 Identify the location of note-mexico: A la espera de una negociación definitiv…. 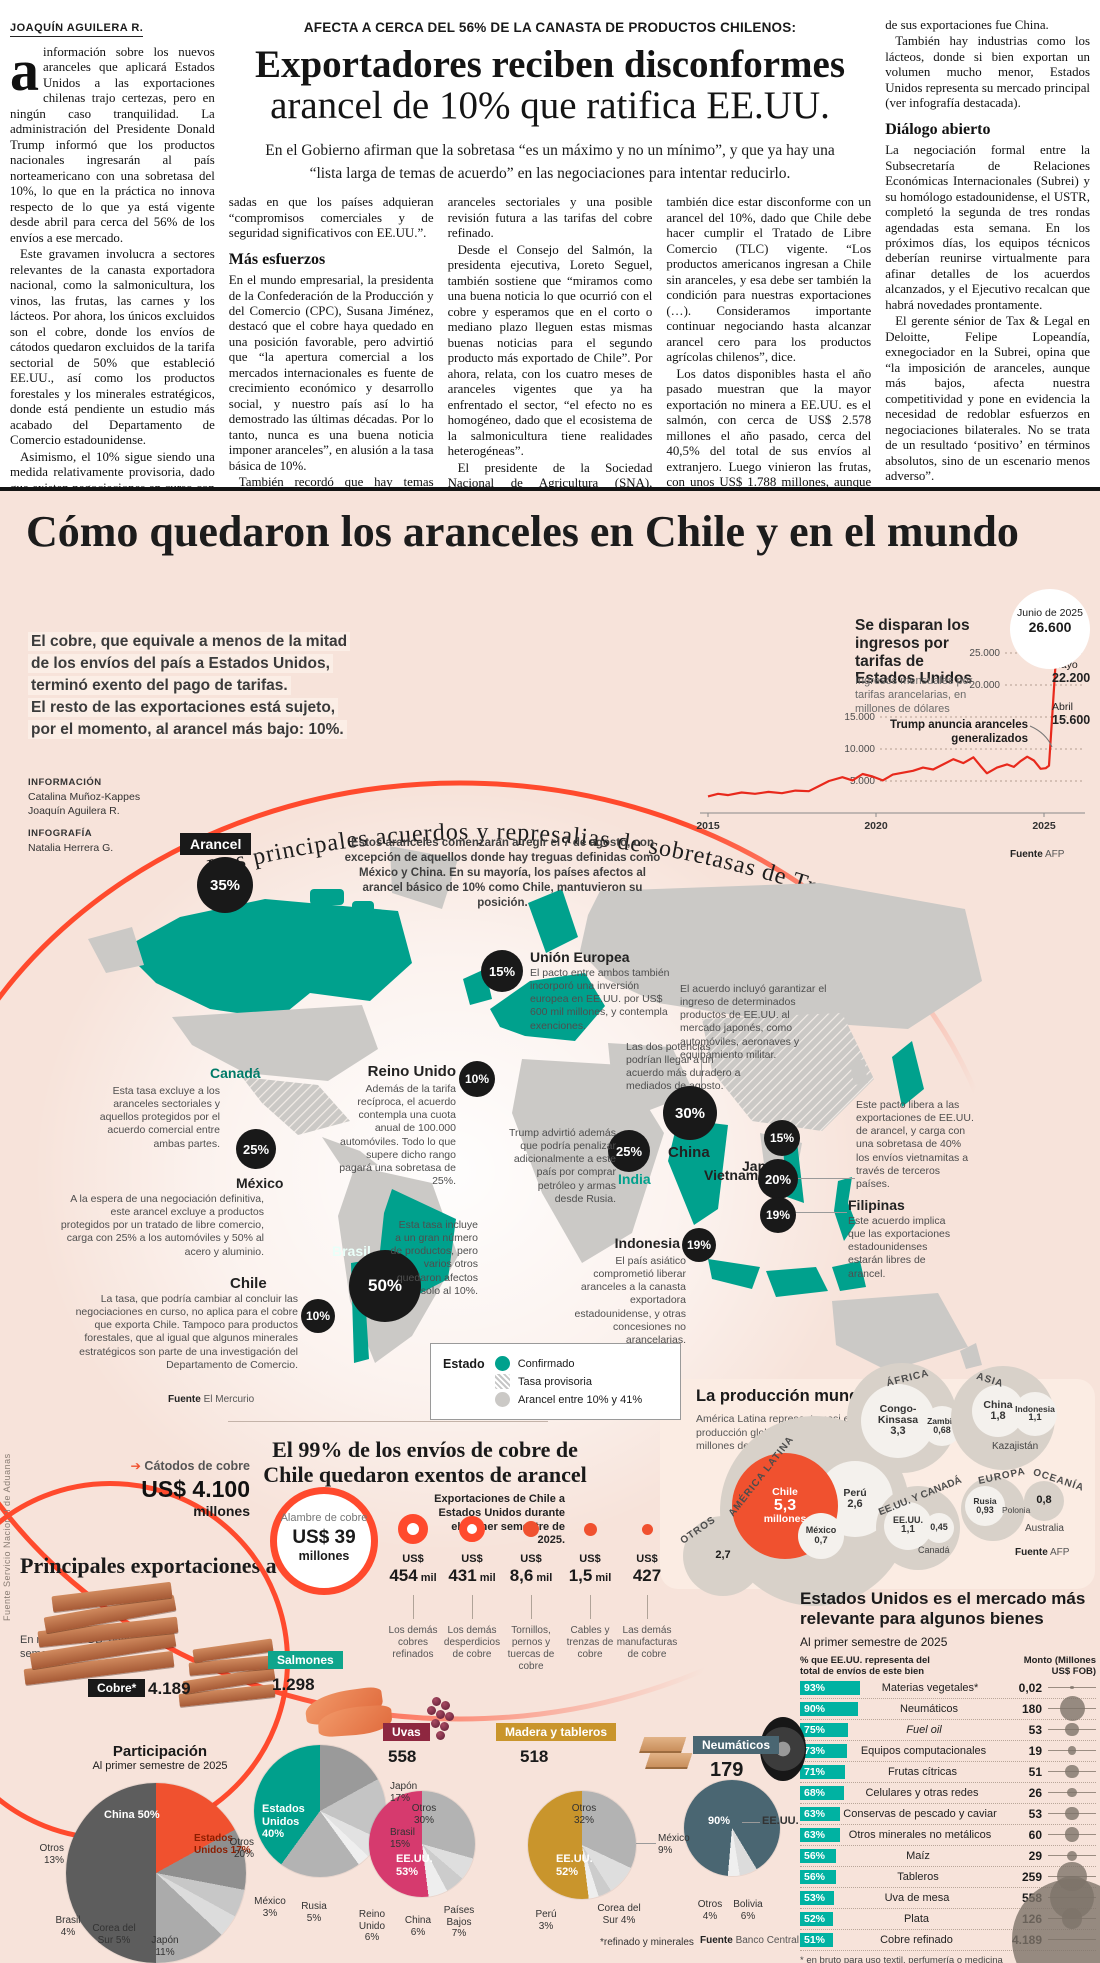
(162, 1225).